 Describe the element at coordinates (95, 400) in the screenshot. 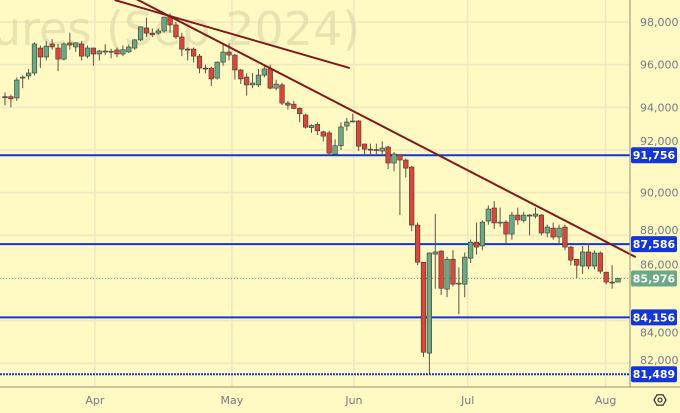

I see `x-tick-label: Apr` at that location.